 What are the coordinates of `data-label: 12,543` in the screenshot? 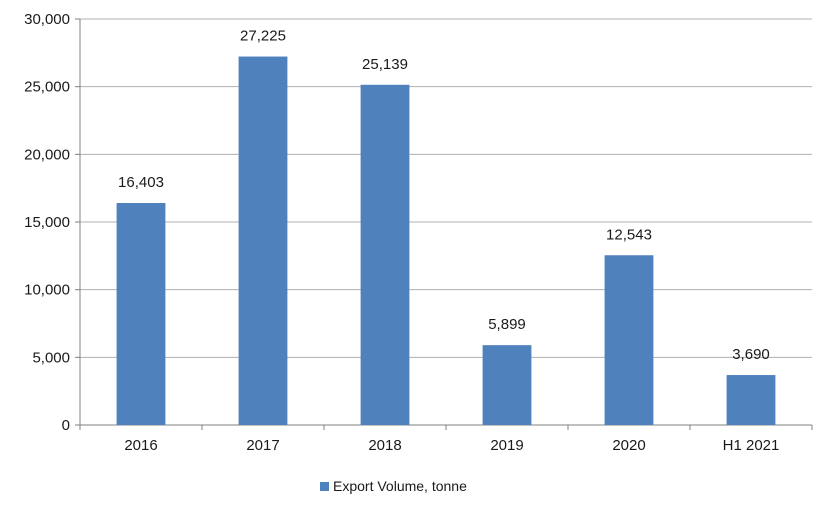 It's located at (629, 234).